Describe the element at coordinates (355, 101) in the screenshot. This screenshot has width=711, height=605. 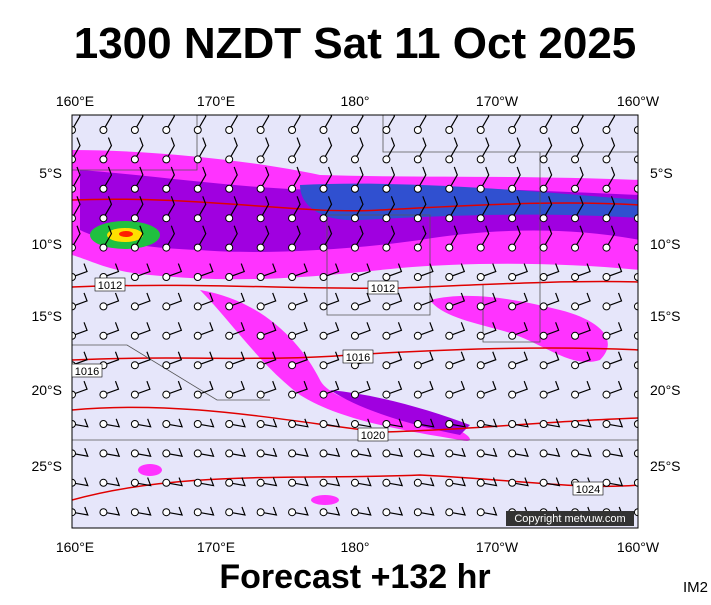
I see `lon-label: 180°` at that location.